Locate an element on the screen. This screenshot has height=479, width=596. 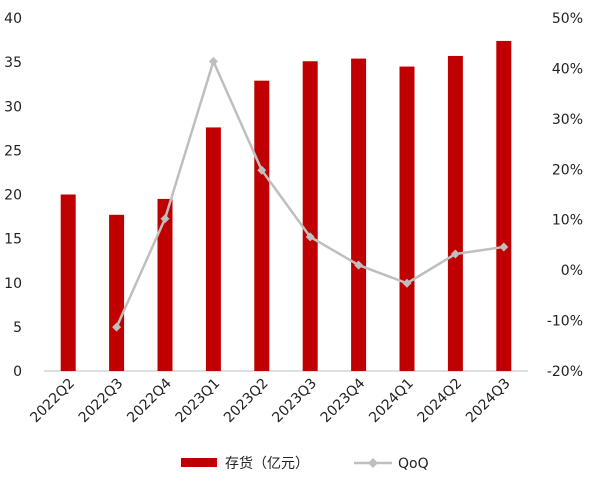
bar-2023Q3 is located at coordinates (310, 216).